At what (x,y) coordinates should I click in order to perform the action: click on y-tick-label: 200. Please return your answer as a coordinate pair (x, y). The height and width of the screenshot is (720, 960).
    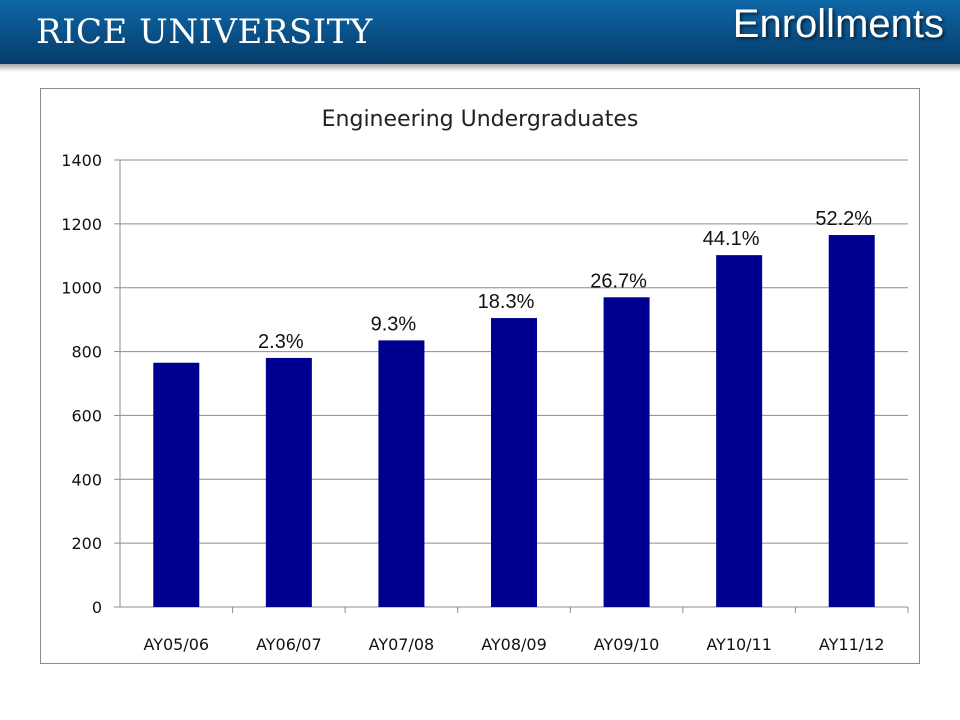
    Looking at the image, I should click on (86, 543).